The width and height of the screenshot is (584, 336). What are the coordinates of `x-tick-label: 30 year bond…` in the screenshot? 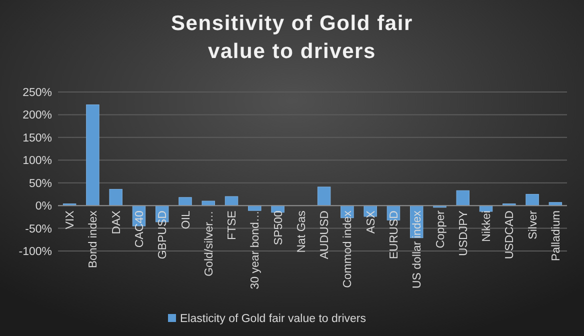 It's located at (256, 250).